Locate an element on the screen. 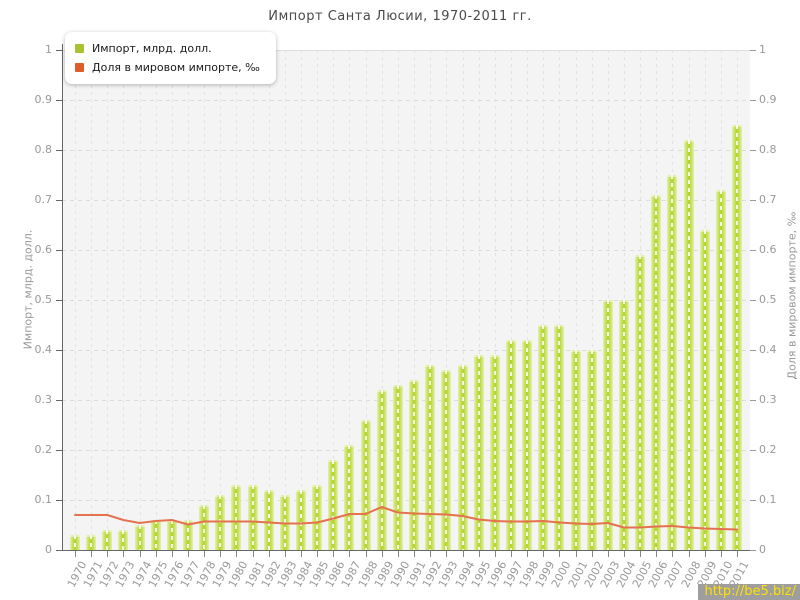 This screenshot has width=800, height=600. bar-1992 is located at coordinates (430, 457).